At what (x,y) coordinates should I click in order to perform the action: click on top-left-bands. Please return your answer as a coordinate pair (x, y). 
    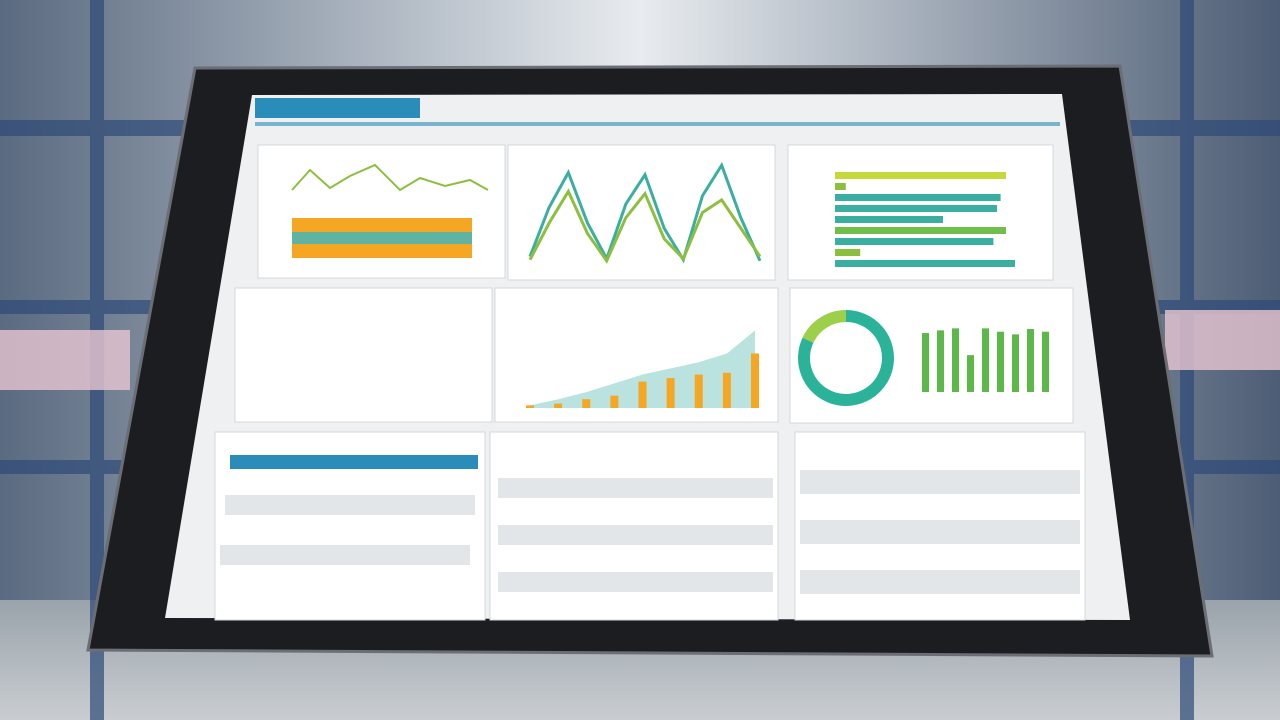
    Looking at the image, I should click on (390, 210).